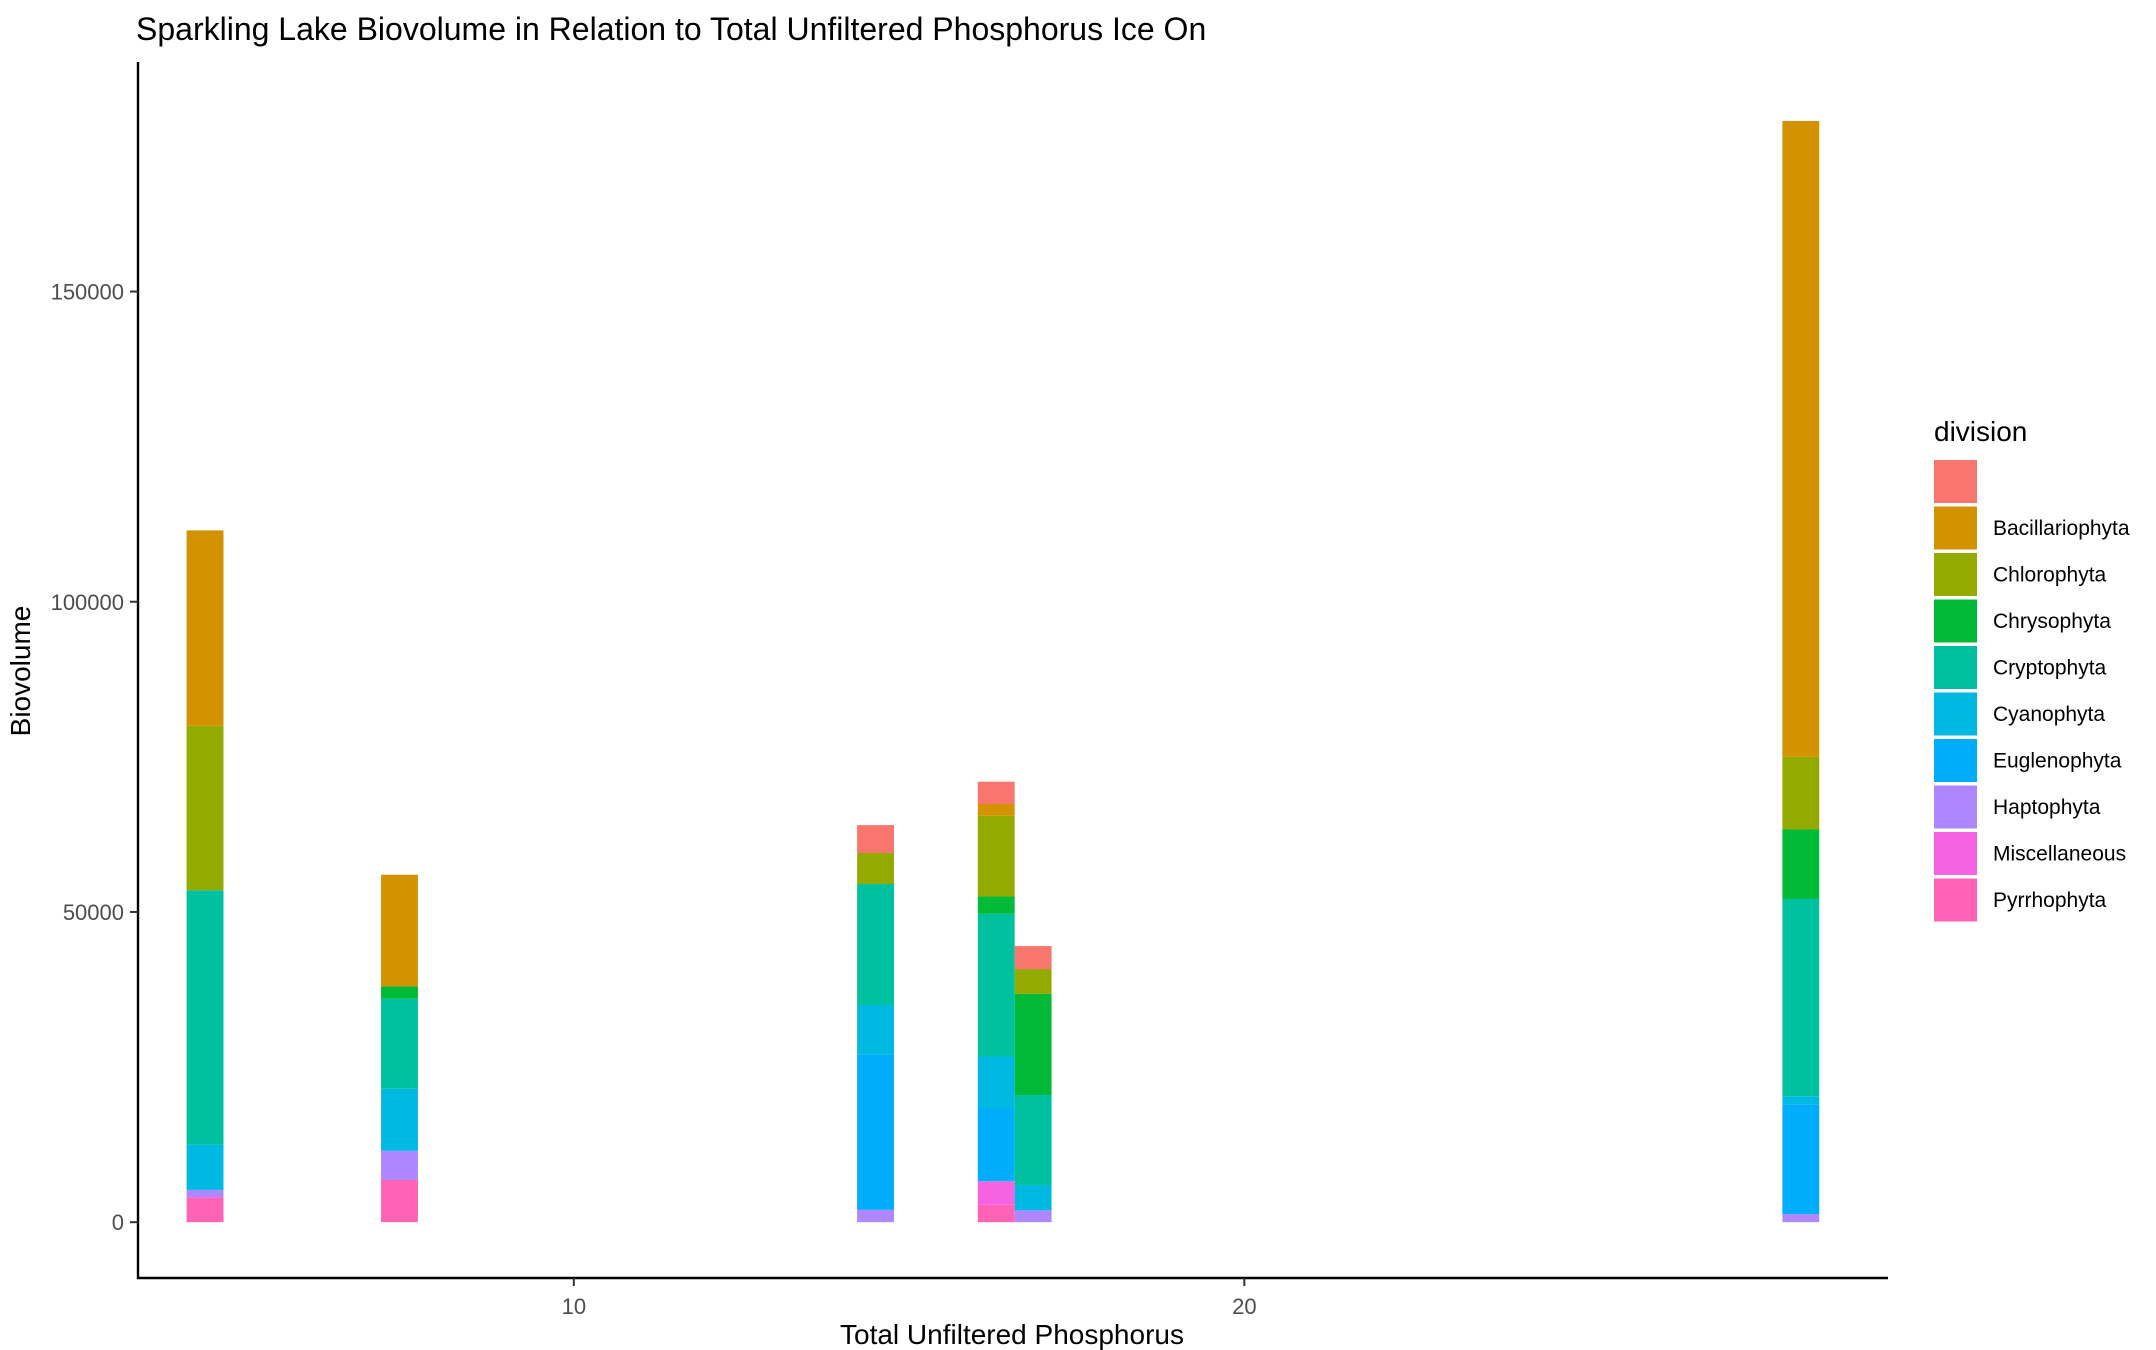  What do you see at coordinates (2050, 668) in the screenshot?
I see `legend-label: Cryptophyta` at bounding box center [2050, 668].